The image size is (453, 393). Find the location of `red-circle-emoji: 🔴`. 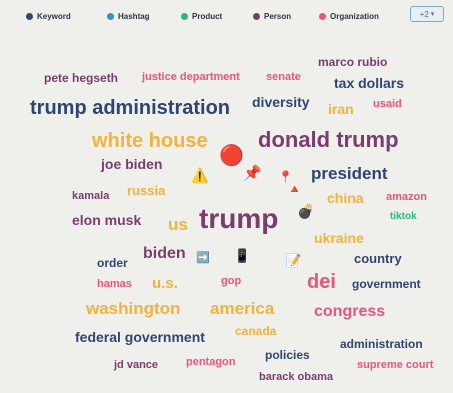

red-circle-emoji: 🔴 is located at coordinates (231, 156).